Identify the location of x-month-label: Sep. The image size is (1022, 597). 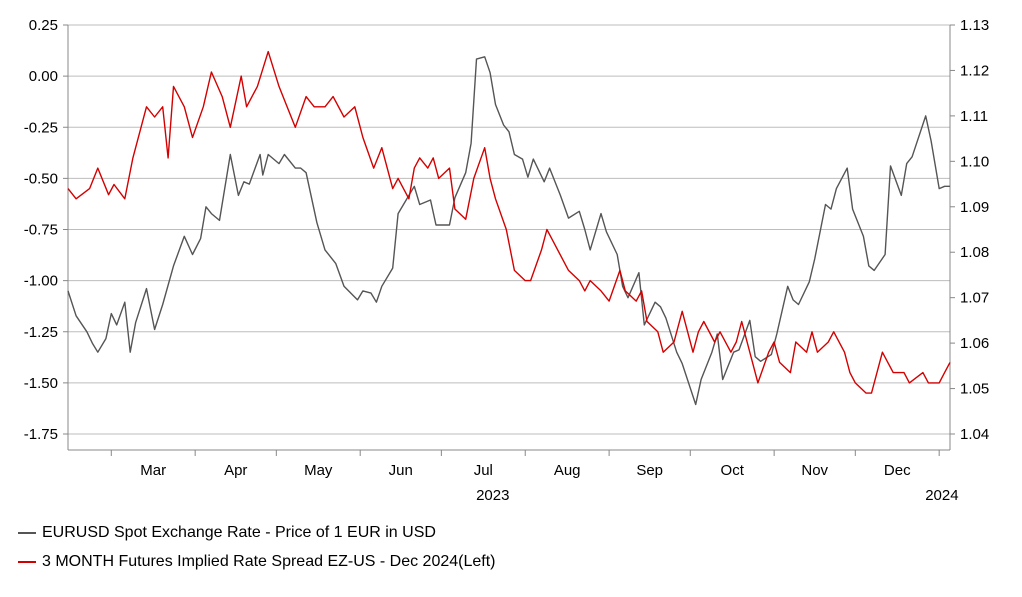
(649, 470).